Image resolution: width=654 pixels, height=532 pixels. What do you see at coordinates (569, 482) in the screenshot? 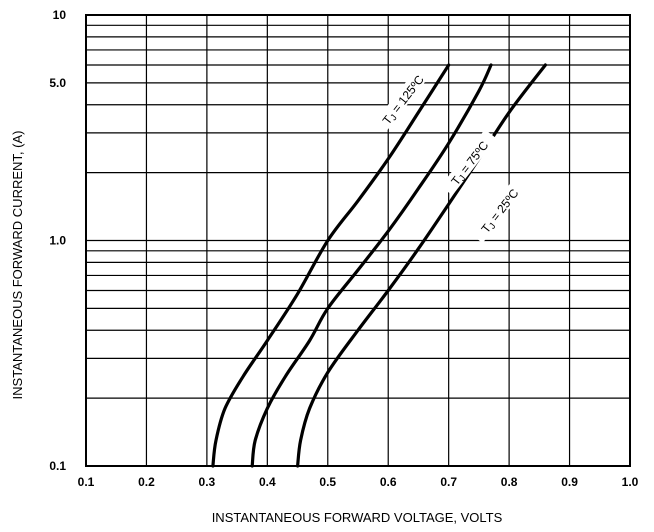
I see `x-tick-label: 0.9` at bounding box center [569, 482].